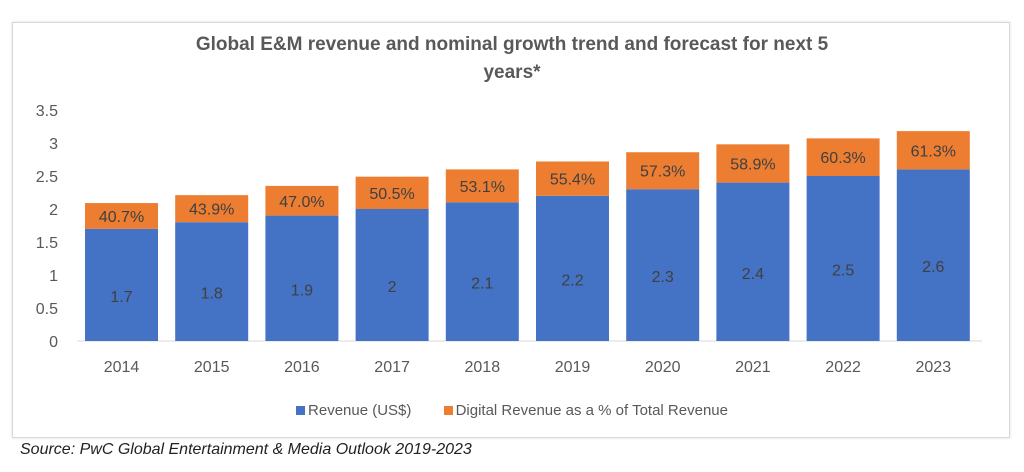 The height and width of the screenshot is (472, 1024). I want to click on data-label: 2.5, so click(843, 271).